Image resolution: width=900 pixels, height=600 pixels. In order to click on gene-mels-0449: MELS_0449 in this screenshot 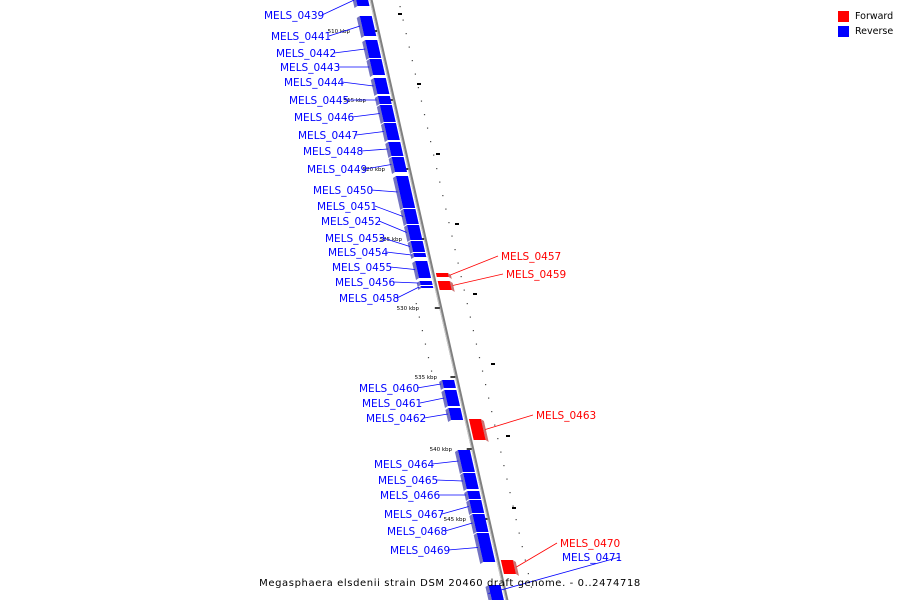, I will do `click(357, 166)`.